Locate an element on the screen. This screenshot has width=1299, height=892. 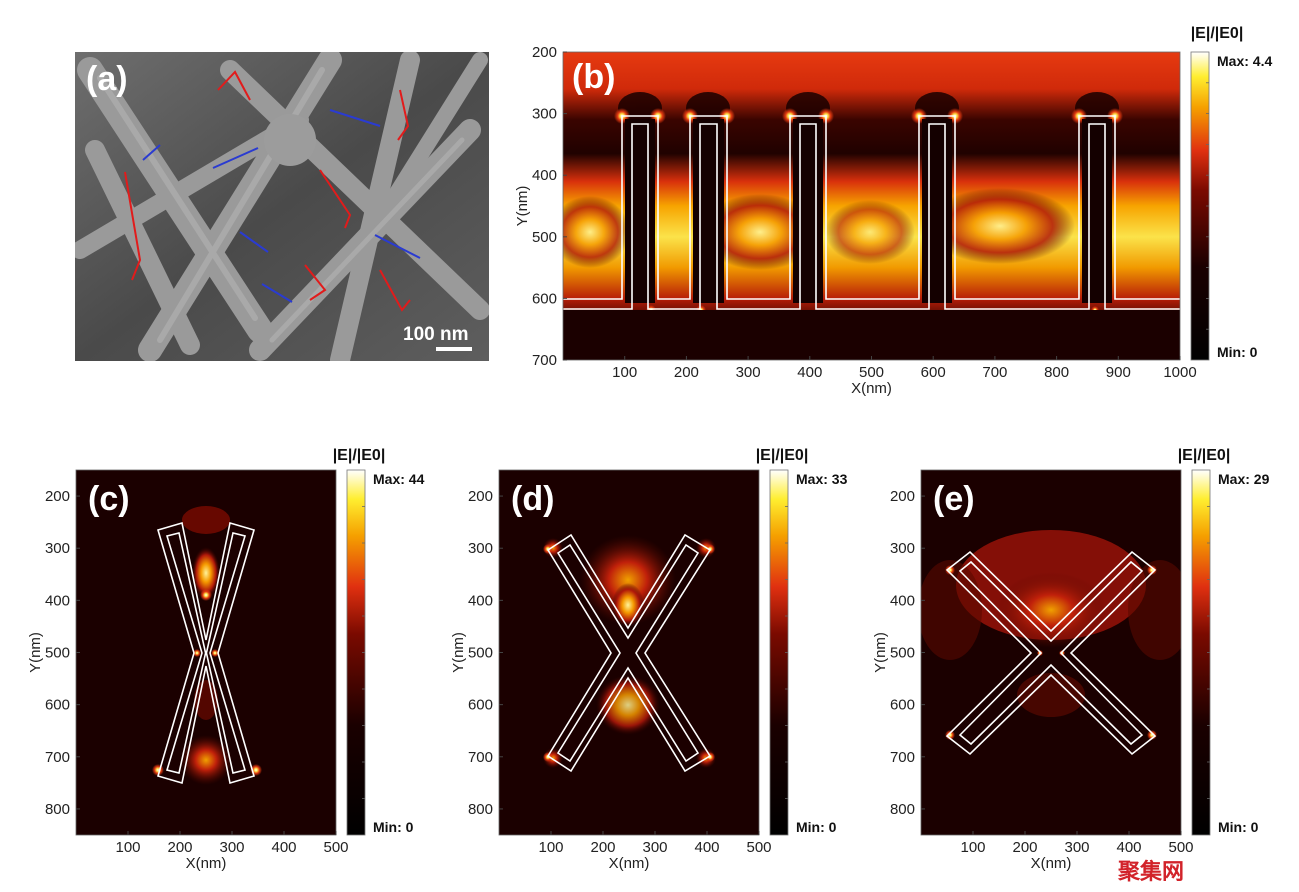
x-tick-label: 700 is located at coordinates (994, 372).